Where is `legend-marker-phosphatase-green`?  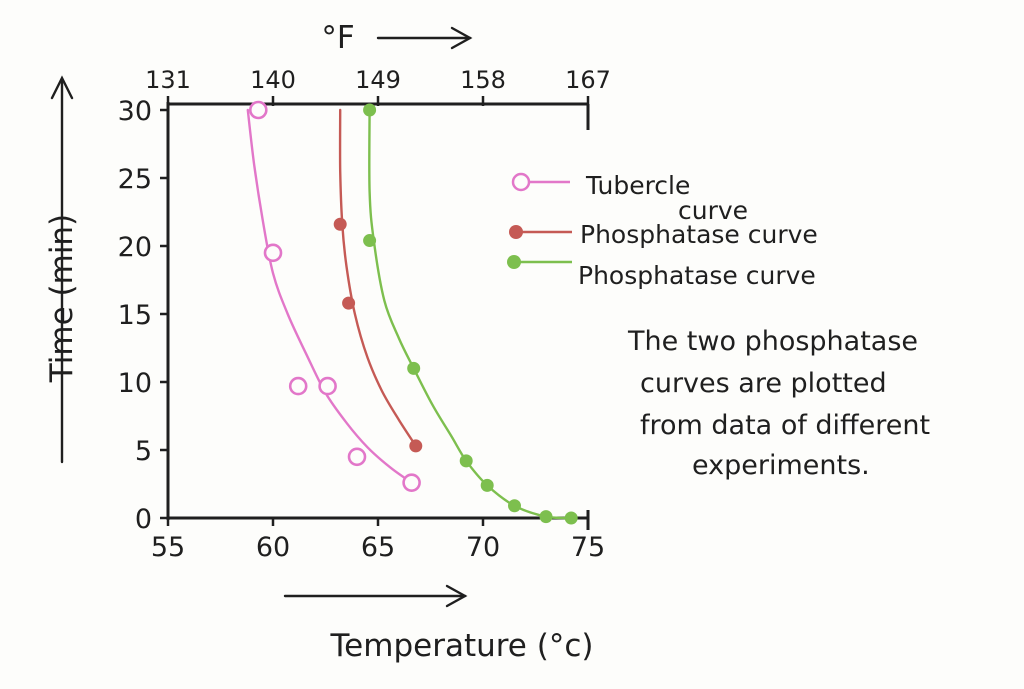 legend-marker-phosphatase-green is located at coordinates (514, 262).